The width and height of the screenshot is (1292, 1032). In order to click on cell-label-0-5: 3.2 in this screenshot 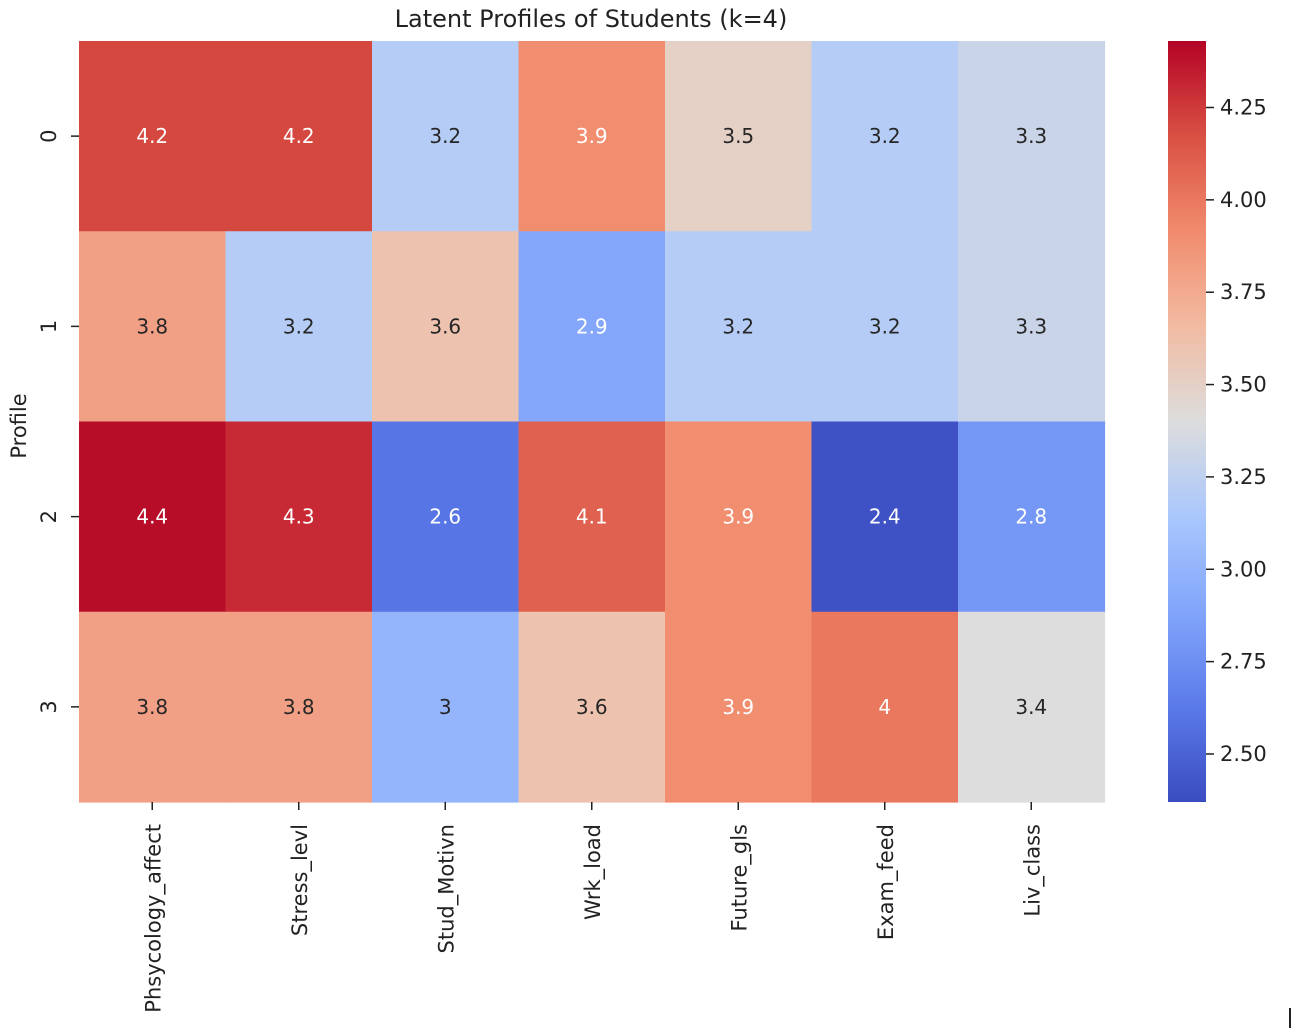, I will do `click(885, 136)`.